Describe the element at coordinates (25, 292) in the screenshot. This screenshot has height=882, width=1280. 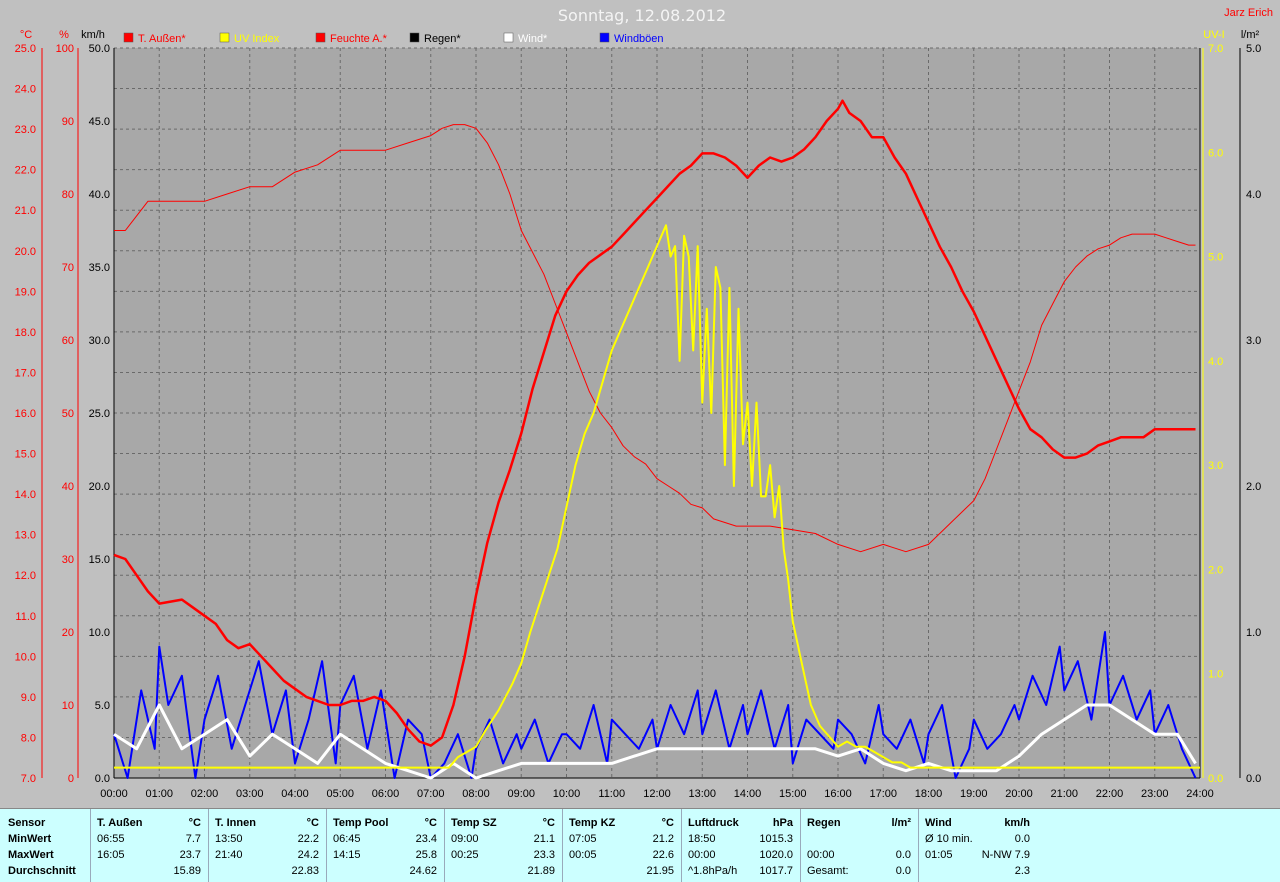
I see `temp-tick-label: 19.0` at that location.